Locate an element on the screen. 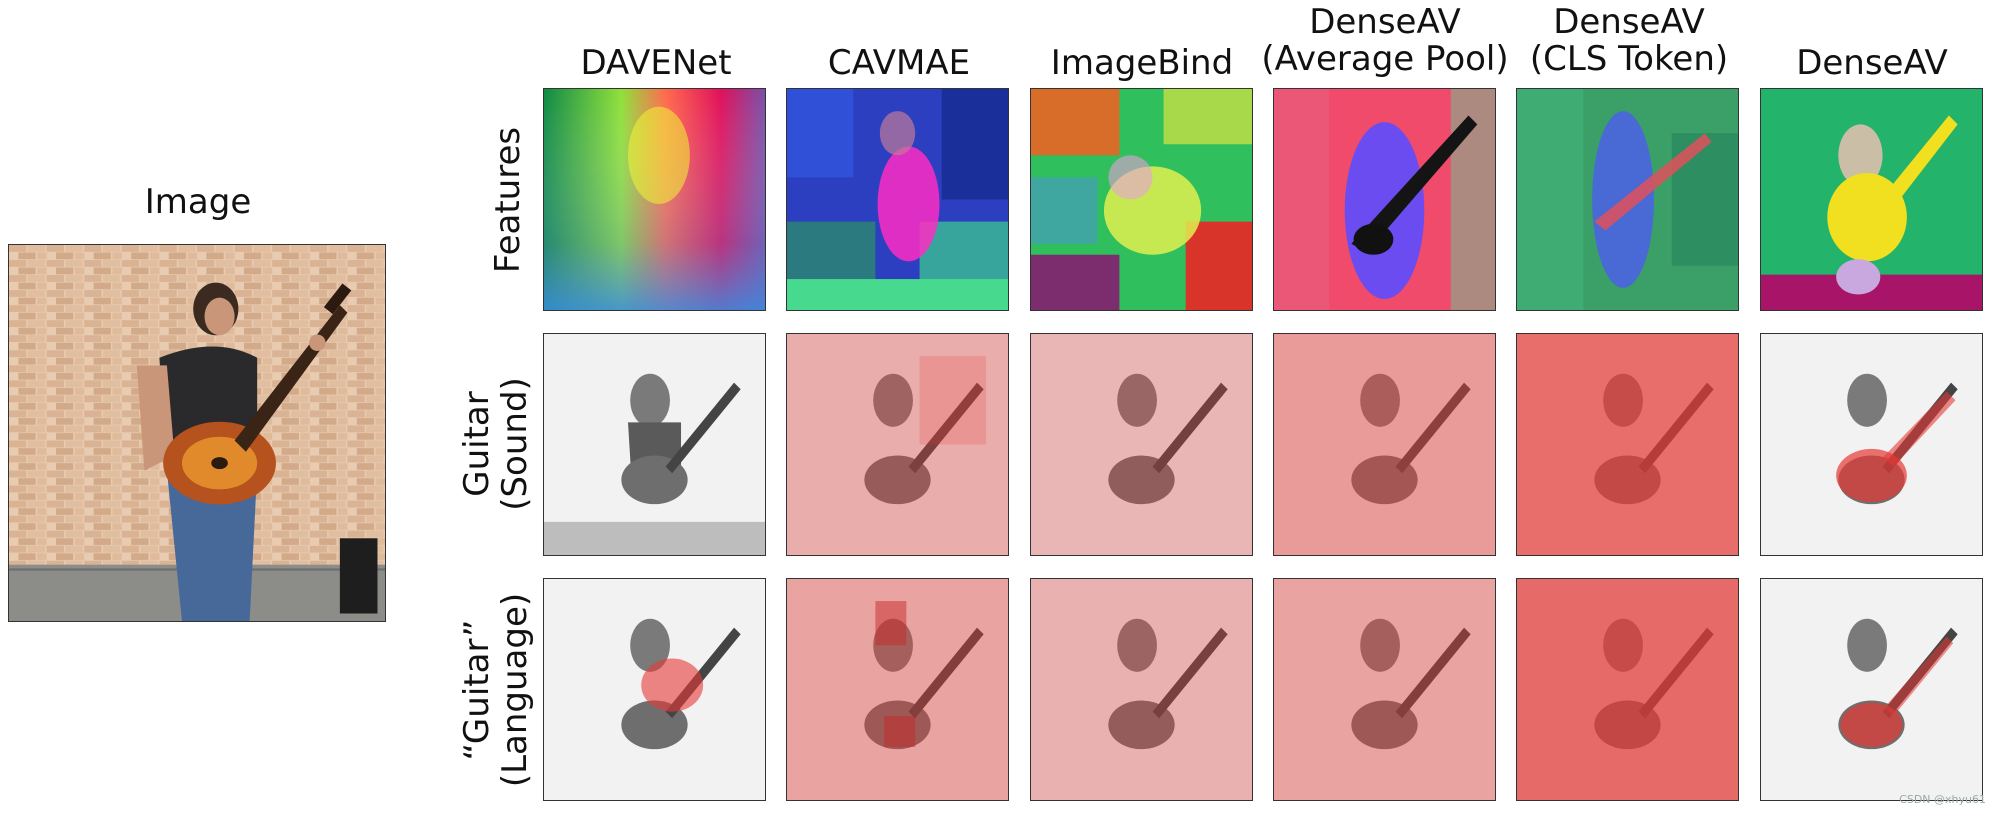 This screenshot has height=820, width=1994. sound-heatmap-imagebind is located at coordinates (1141, 444).